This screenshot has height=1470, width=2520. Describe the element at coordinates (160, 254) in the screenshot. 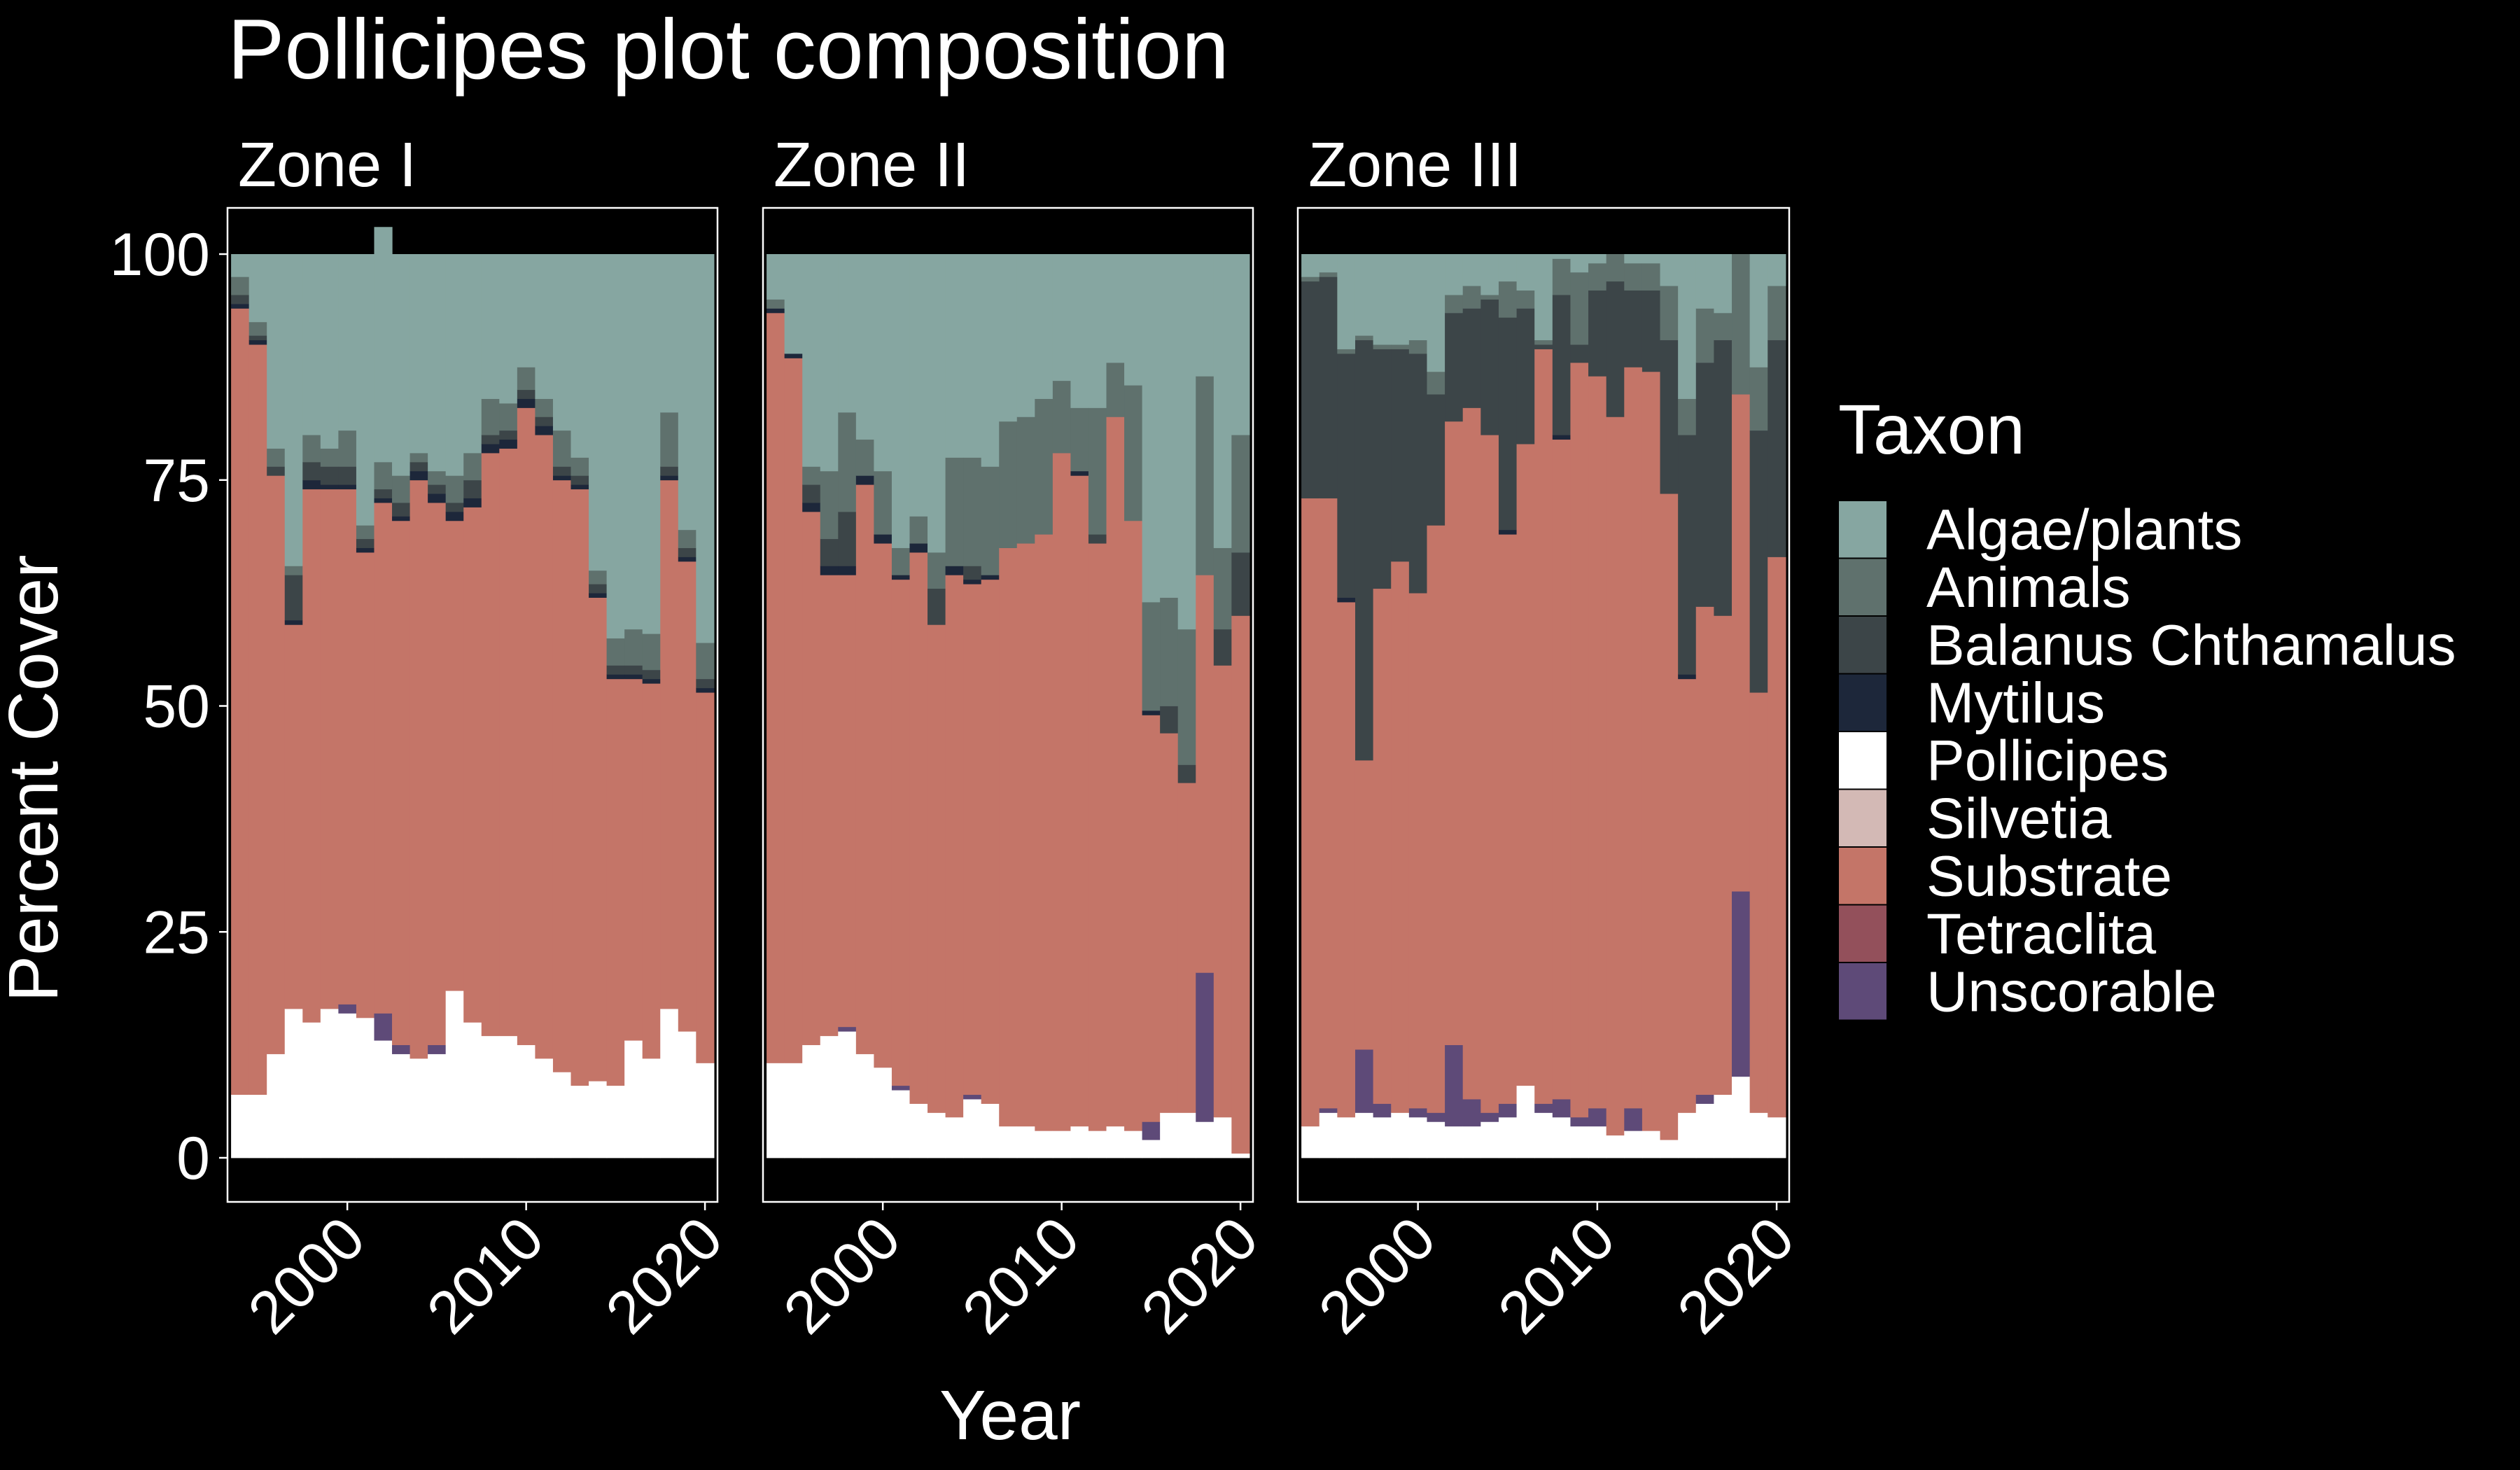

I see `y-tick-label: 100` at that location.